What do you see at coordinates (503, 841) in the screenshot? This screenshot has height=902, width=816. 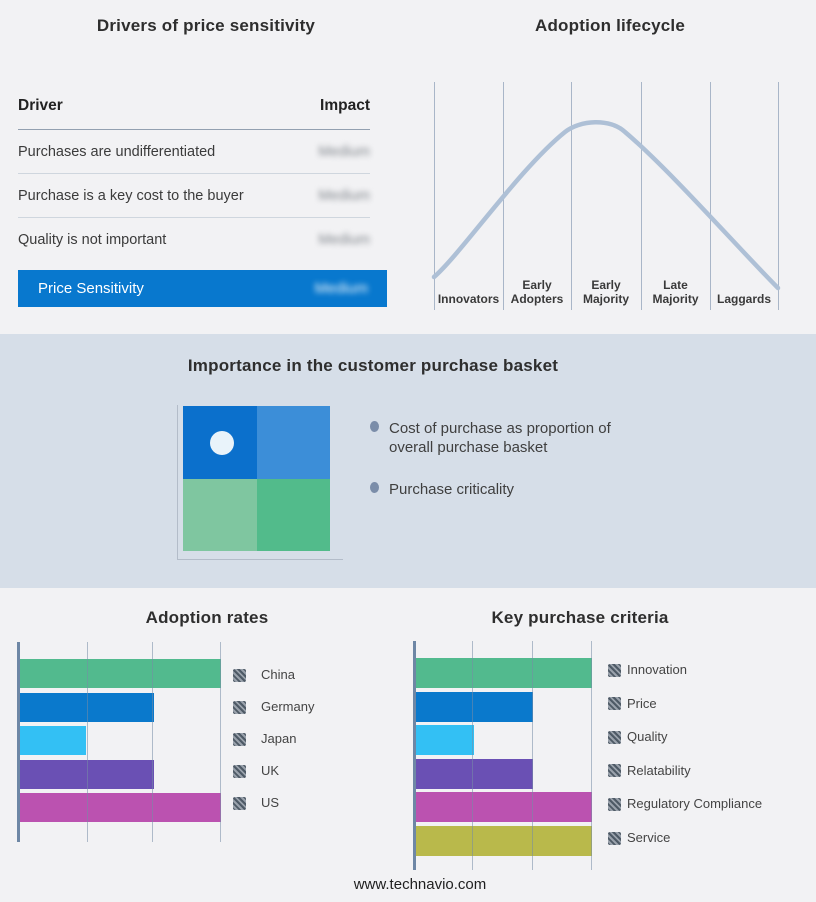 I see `bar-service` at bounding box center [503, 841].